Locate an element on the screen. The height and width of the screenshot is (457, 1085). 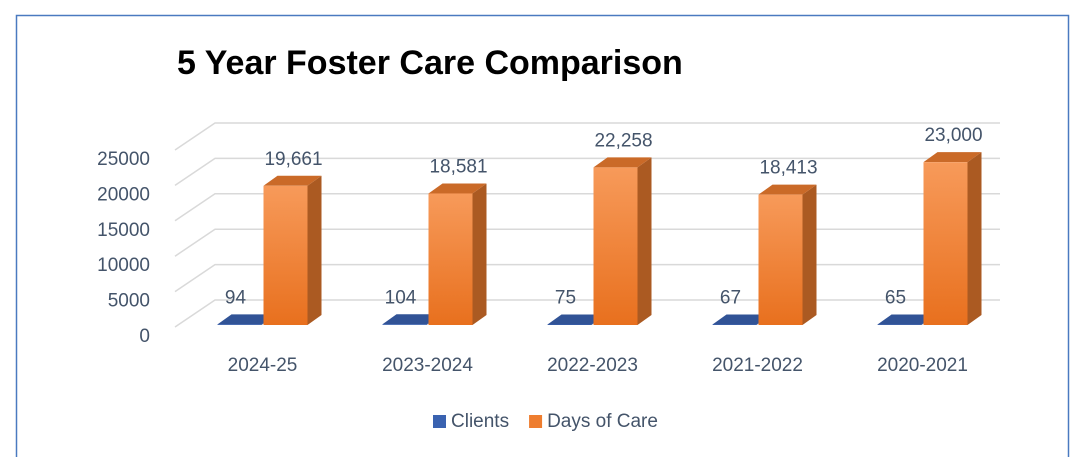
data-label: 23,000 is located at coordinates (953, 135).